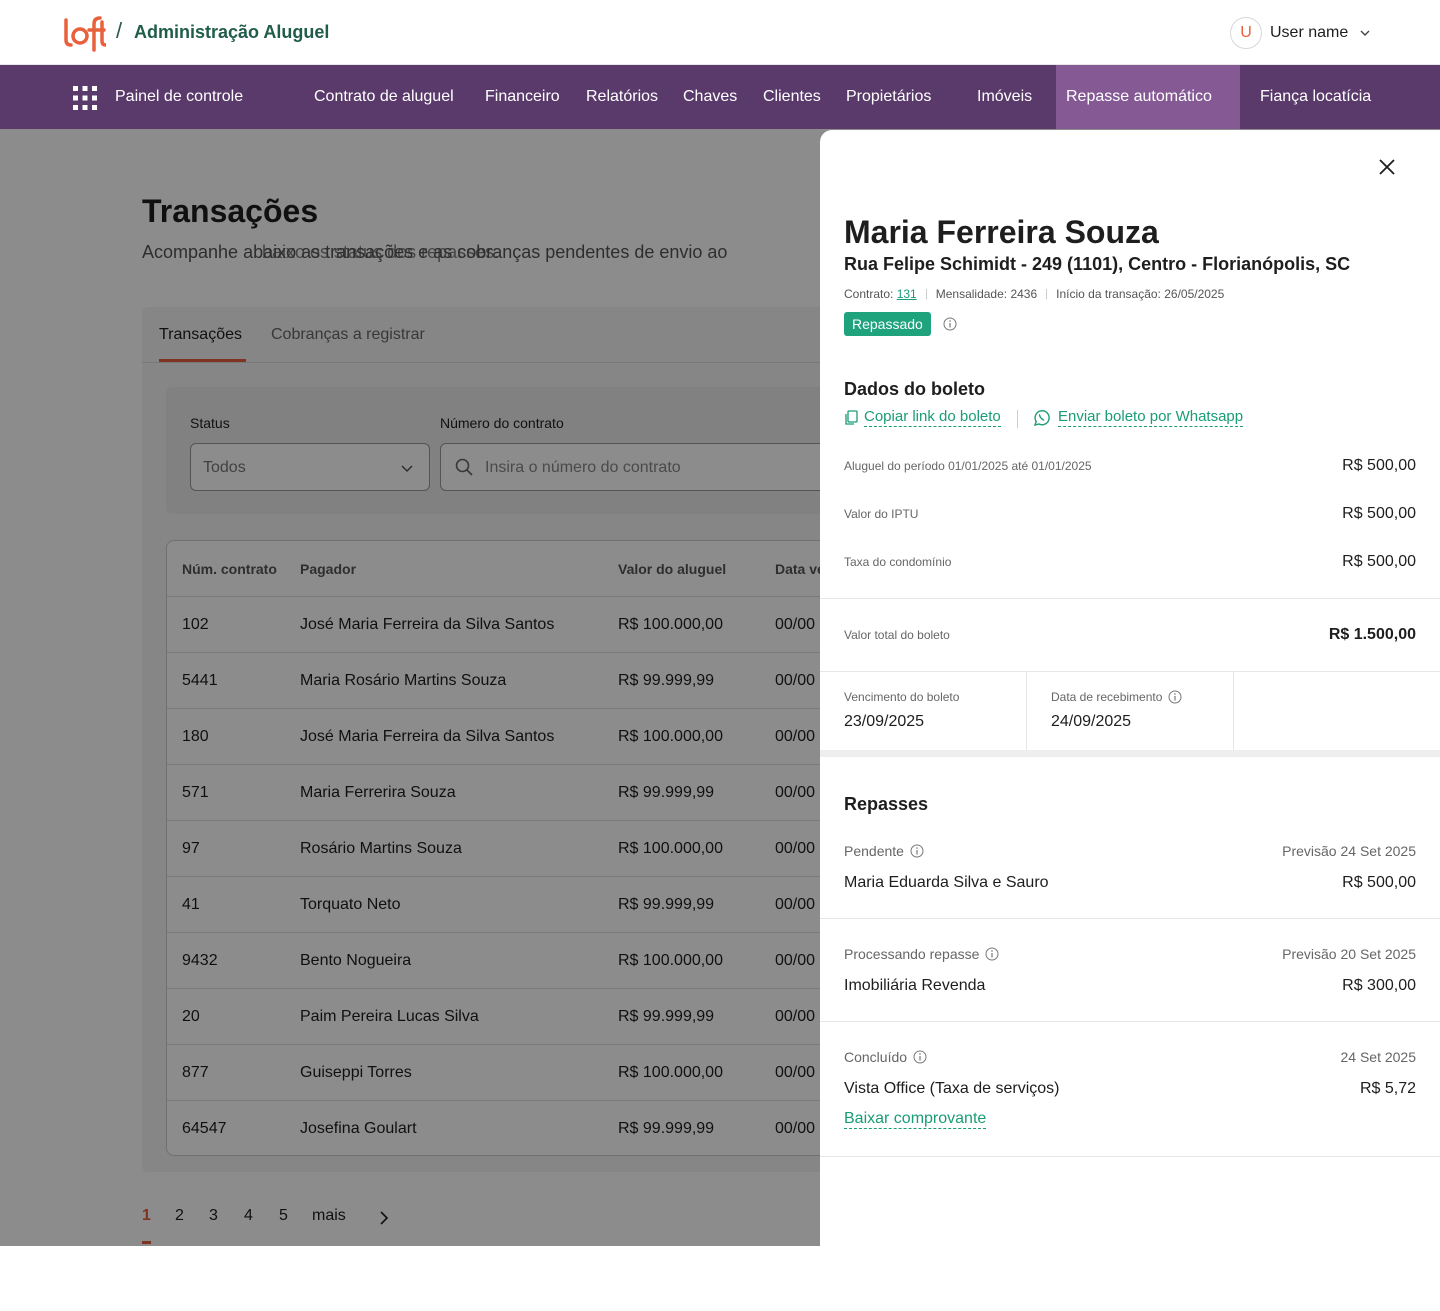 This screenshot has width=1440, height=1311. I want to click on nav-financeiro: Financeiro, so click(522, 96).